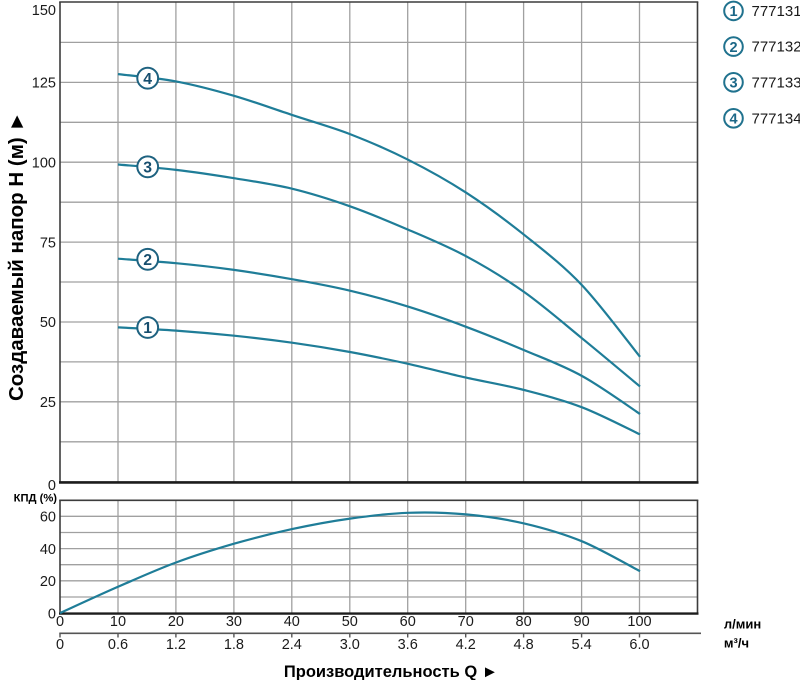 The image size is (800, 680). What do you see at coordinates (776, 118) in the screenshot?
I see `svg-text: 777134` at bounding box center [776, 118].